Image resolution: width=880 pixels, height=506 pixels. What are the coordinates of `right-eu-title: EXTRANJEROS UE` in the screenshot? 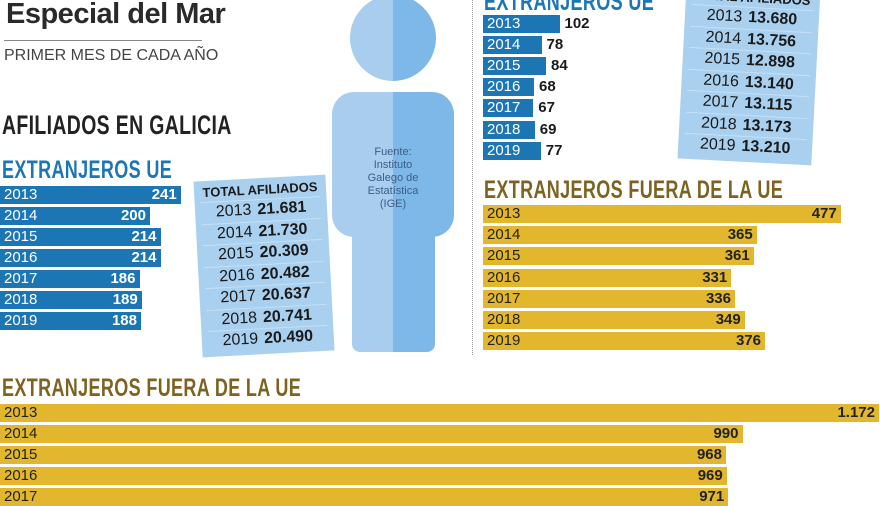 It's located at (569, 8).